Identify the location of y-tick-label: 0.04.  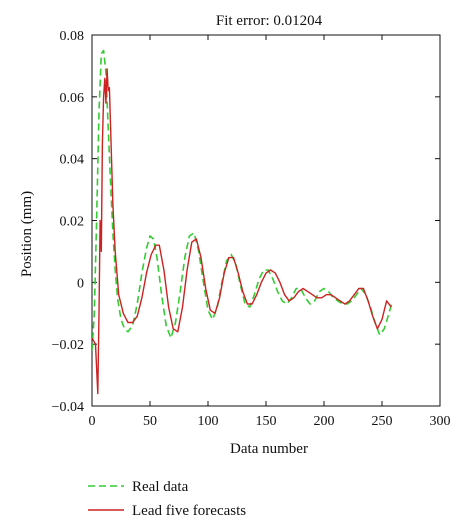
(72, 160).